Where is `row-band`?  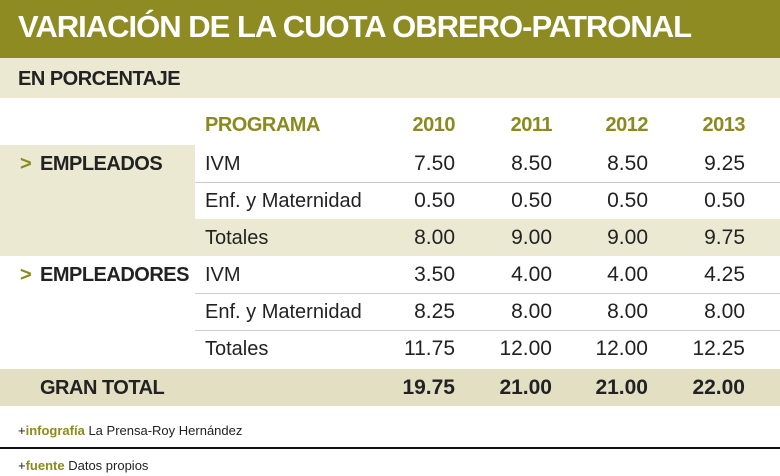
row-band is located at coordinates (487, 237).